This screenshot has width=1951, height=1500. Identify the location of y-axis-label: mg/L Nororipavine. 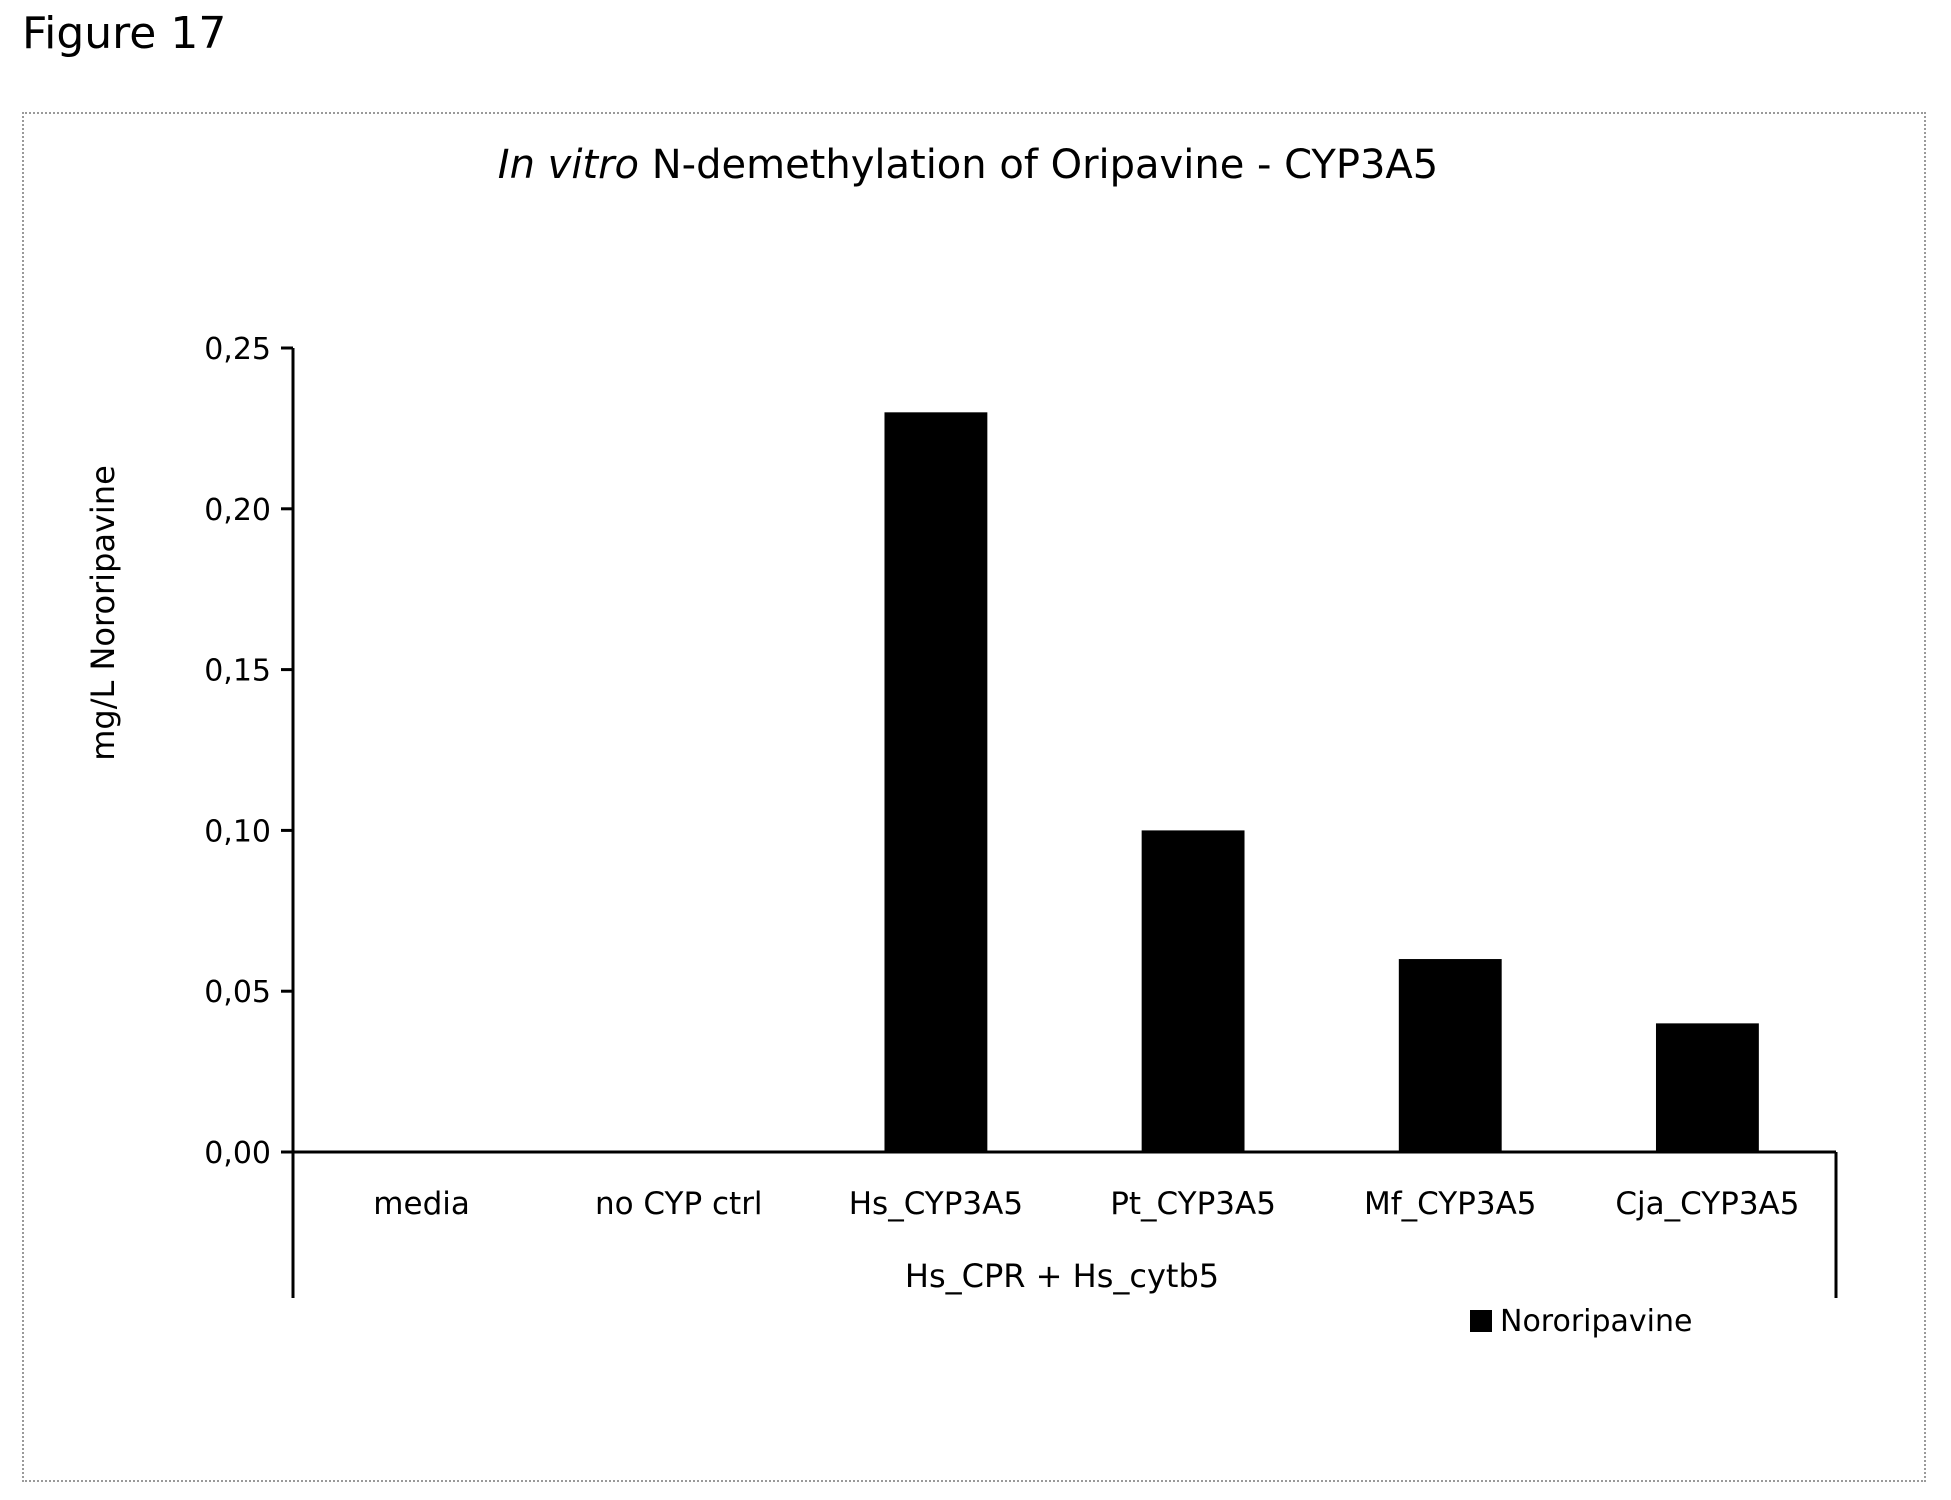
(103, 613).